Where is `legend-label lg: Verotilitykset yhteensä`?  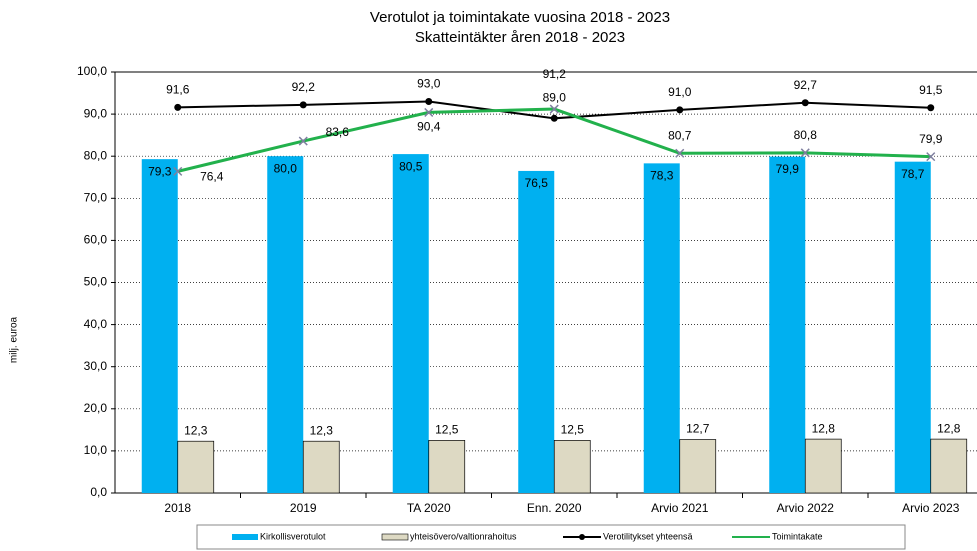 legend-label lg: Verotilitykset yhteensä is located at coordinates (648, 536).